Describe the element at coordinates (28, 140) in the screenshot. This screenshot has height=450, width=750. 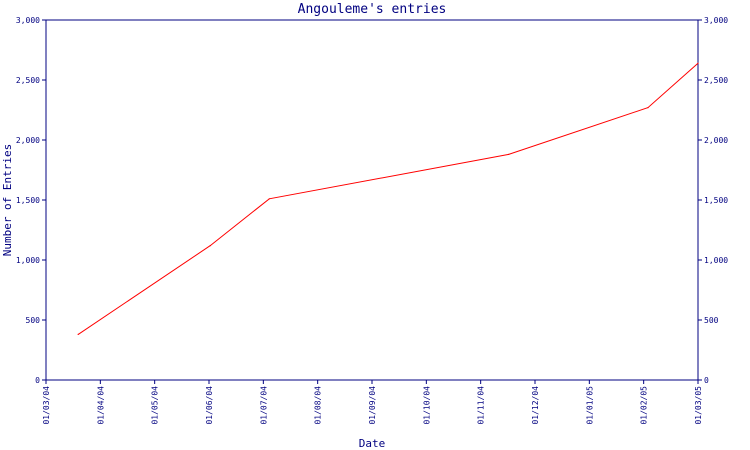
I see `y-tick-label-left: 2,000` at that location.